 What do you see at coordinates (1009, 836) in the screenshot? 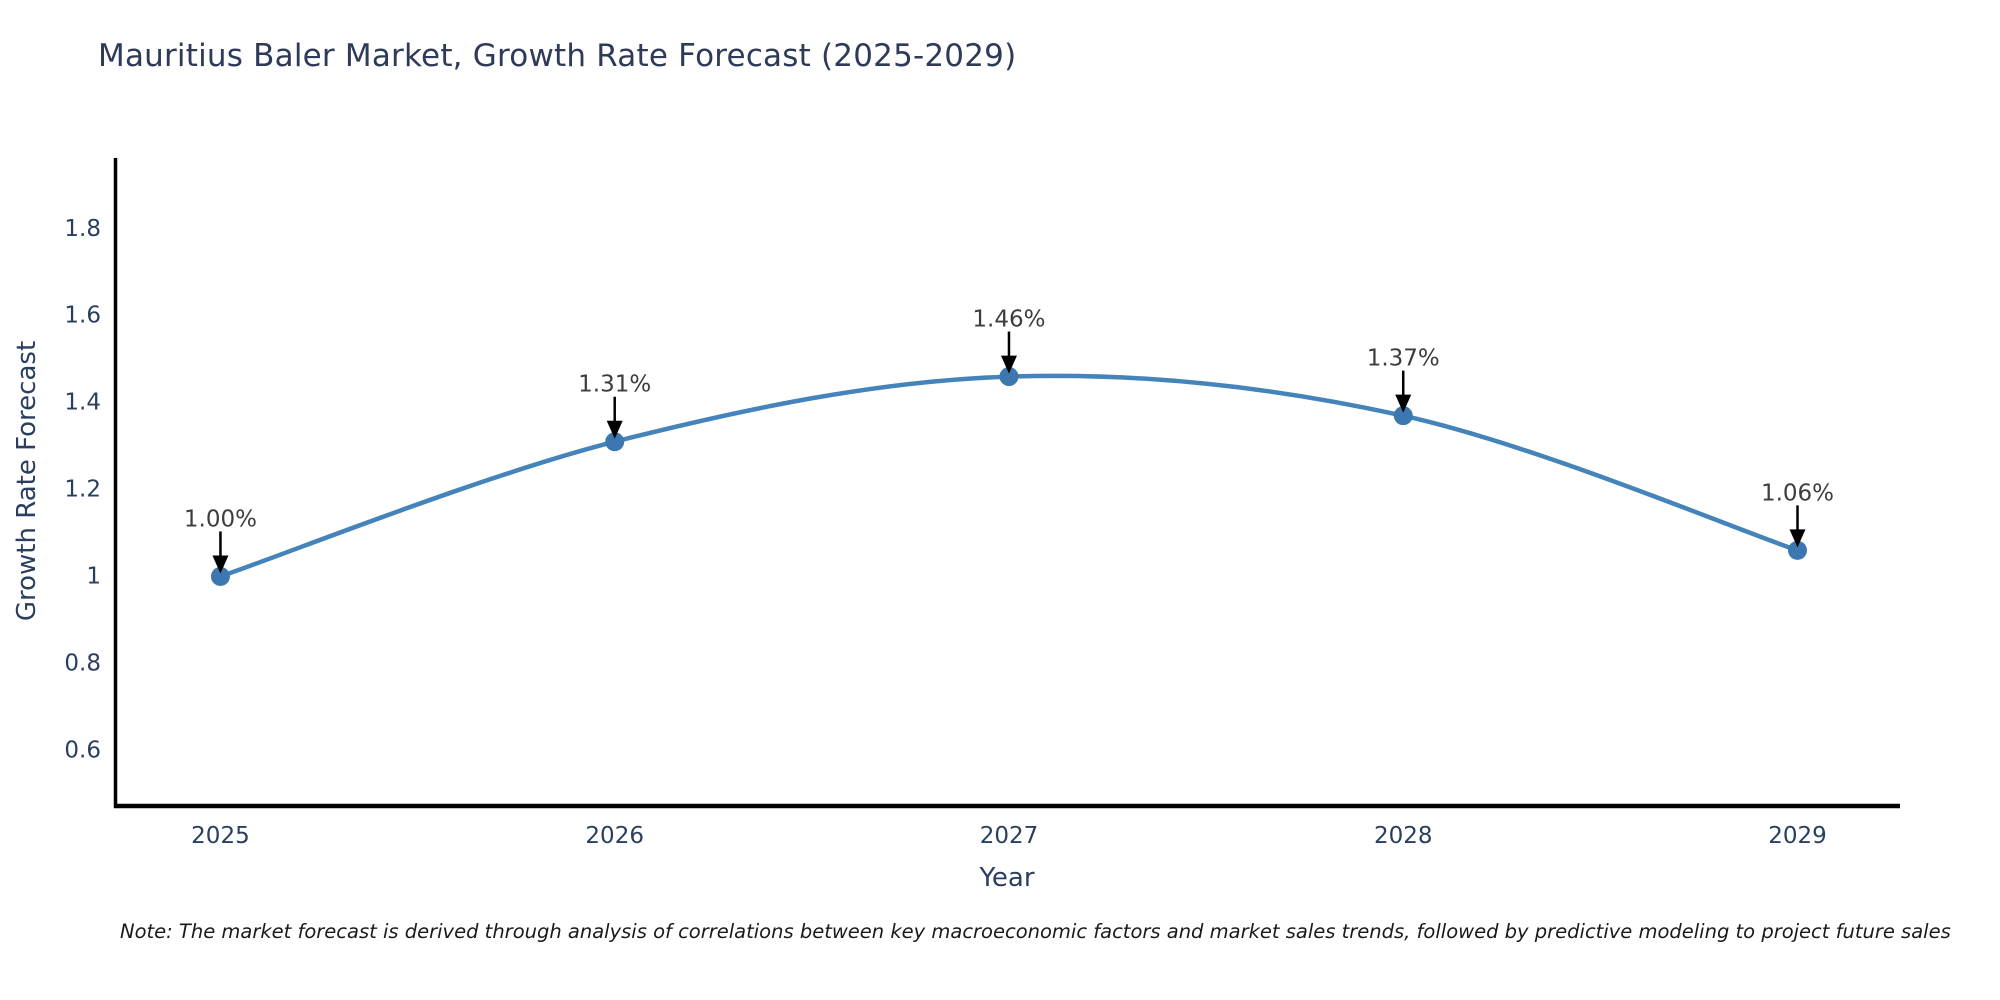
I see `x-tick-label: 2027` at bounding box center [1009, 836].